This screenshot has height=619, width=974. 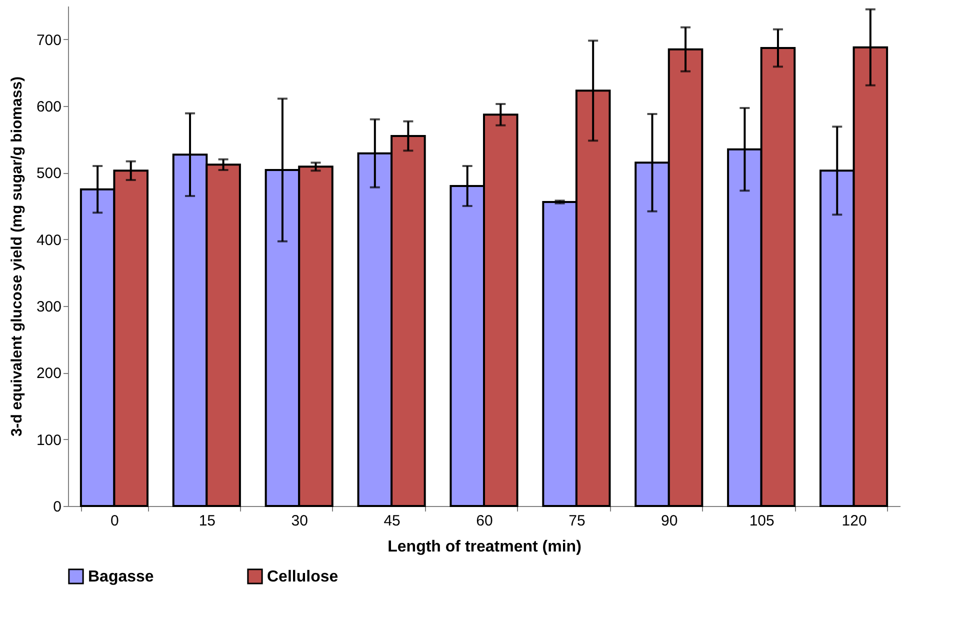 I want to click on y-tick-label: 500, so click(x=49, y=173).